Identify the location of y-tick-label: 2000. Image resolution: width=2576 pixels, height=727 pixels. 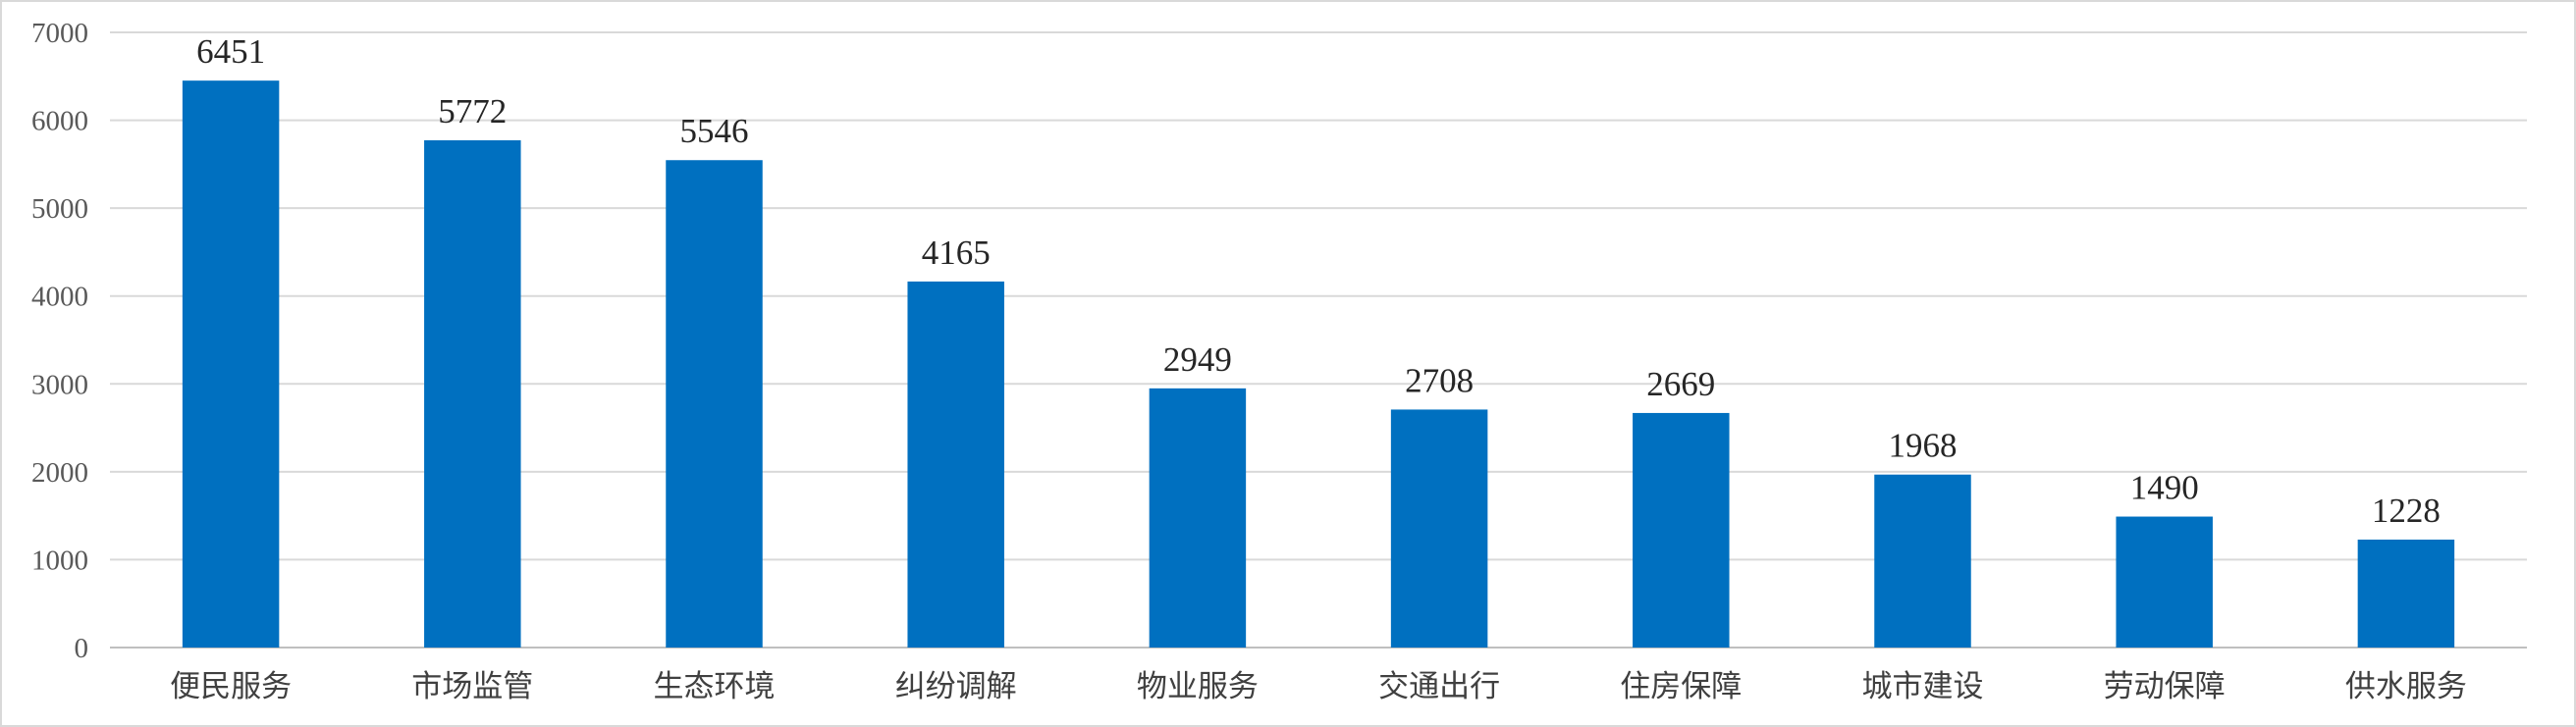
(59, 473).